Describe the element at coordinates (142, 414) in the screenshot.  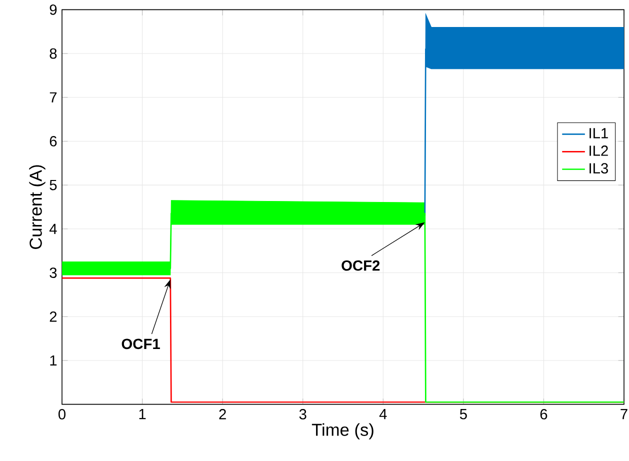
I see `x-tick-label: 1` at that location.